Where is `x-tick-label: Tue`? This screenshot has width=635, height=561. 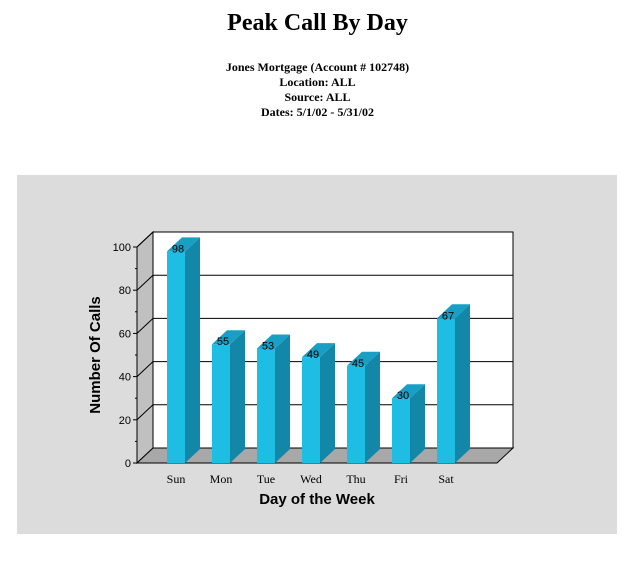 x-tick-label: Tue is located at coordinates (266, 479).